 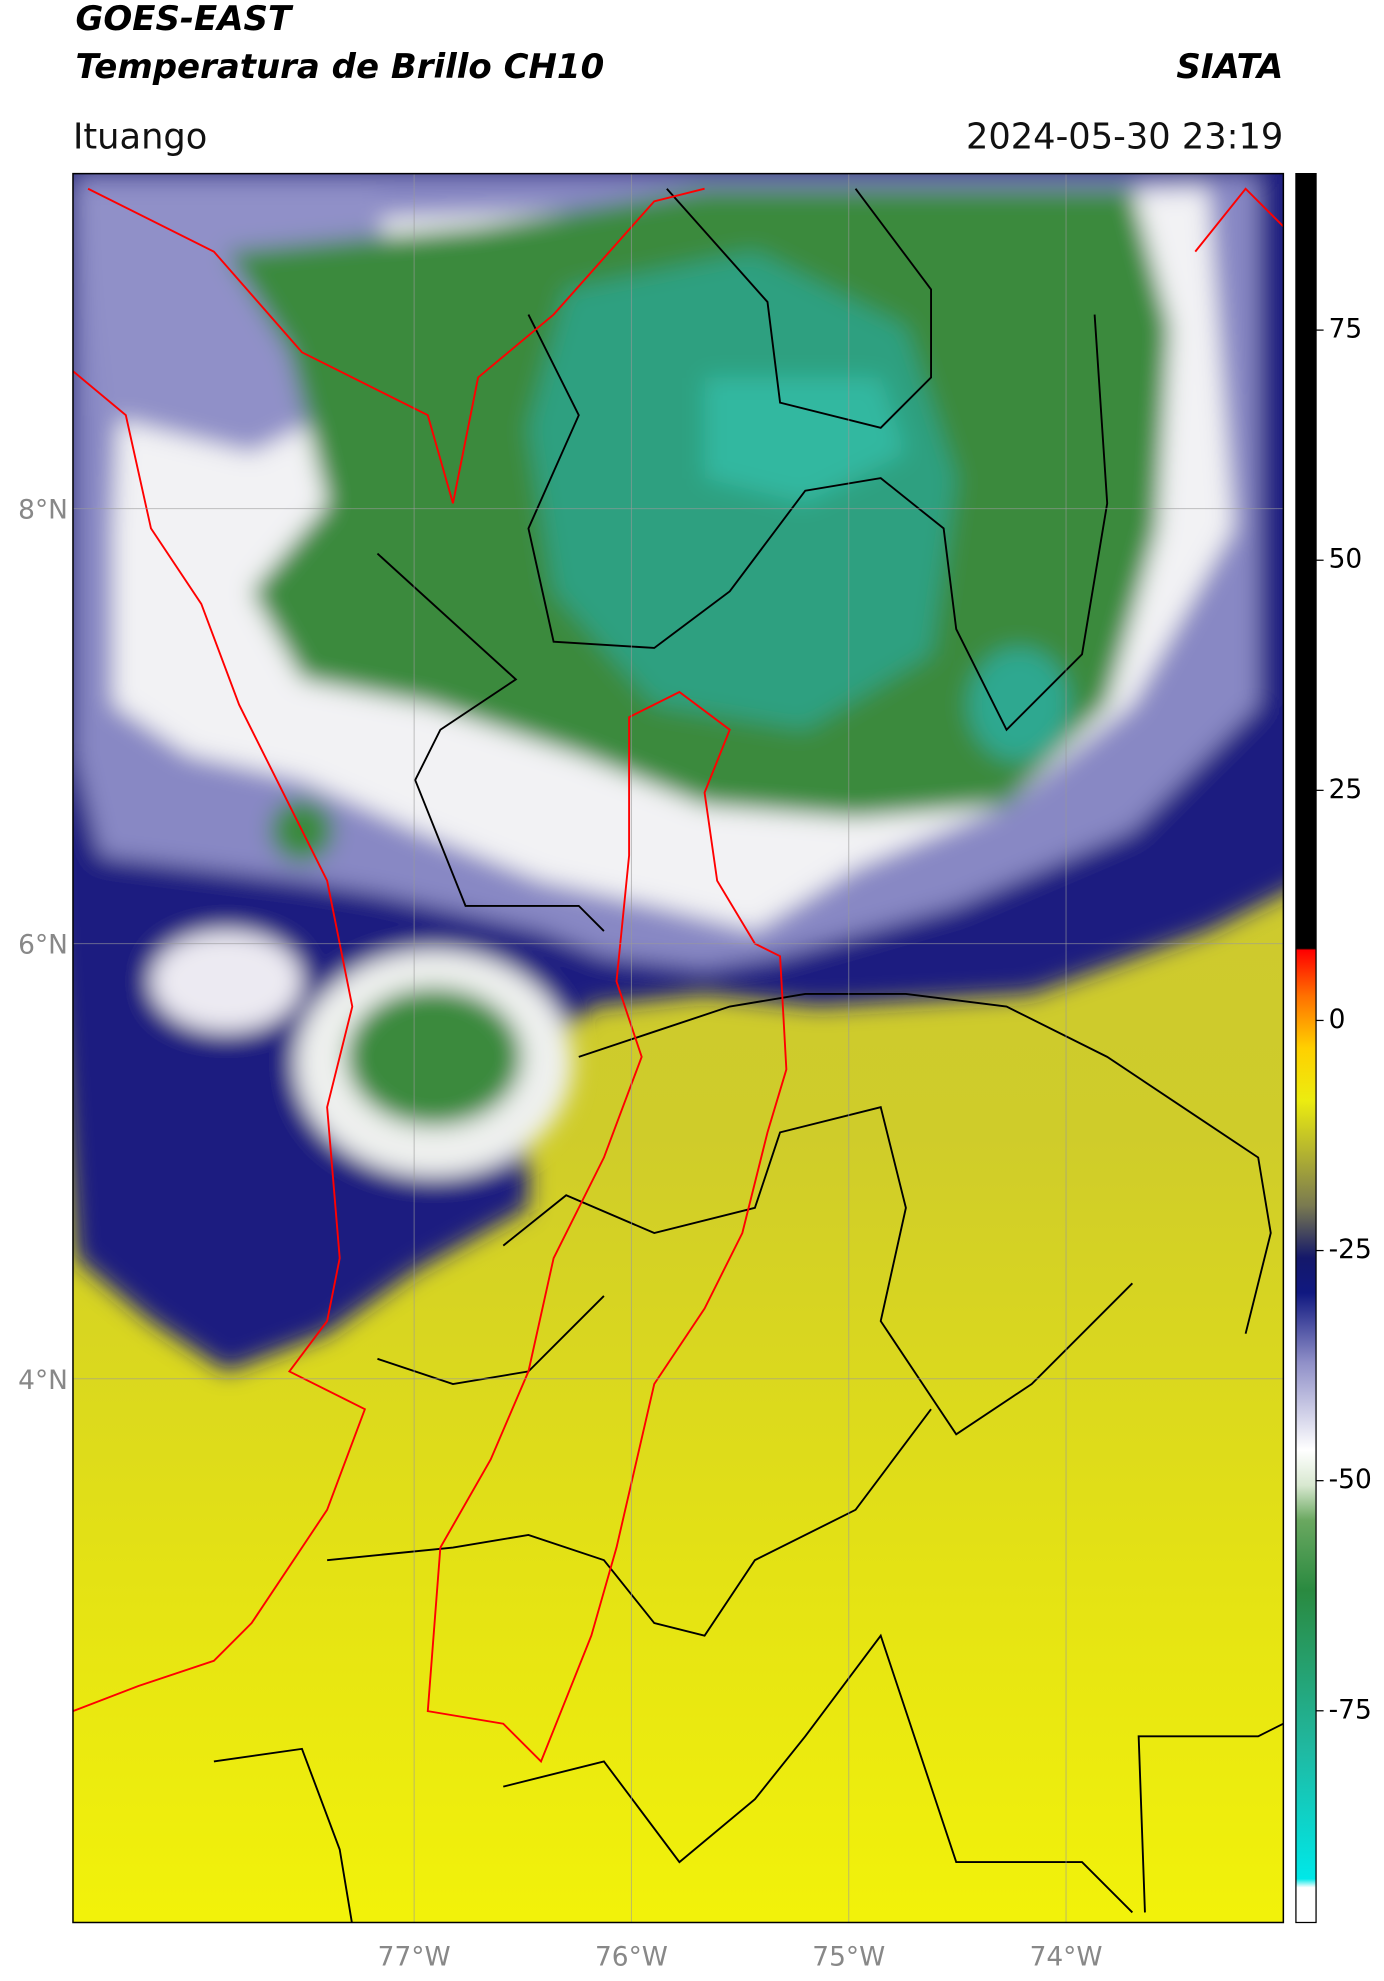 What do you see at coordinates (1346, 559) in the screenshot?
I see `colorbar-tick-label: 50` at bounding box center [1346, 559].